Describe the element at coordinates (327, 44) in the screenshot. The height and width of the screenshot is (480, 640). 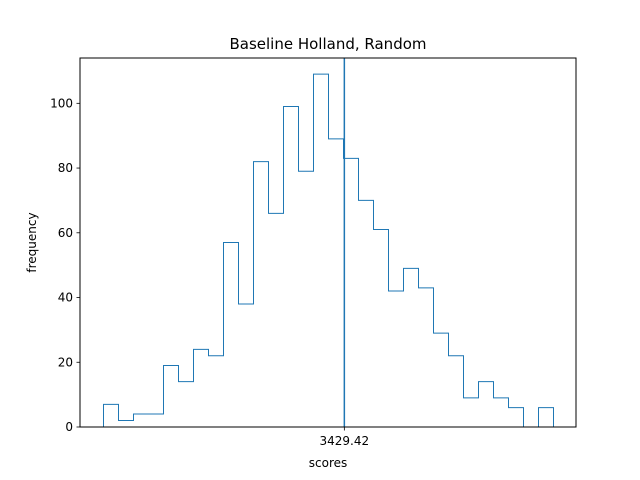
I see `chart-title: Baseline Holland, Random` at that location.